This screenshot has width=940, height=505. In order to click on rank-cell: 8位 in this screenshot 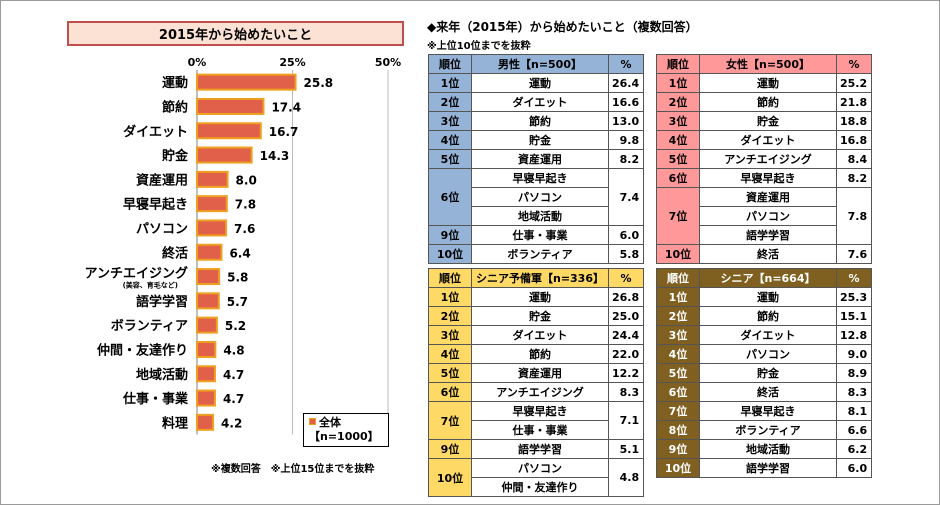, I will do `click(678, 430)`.